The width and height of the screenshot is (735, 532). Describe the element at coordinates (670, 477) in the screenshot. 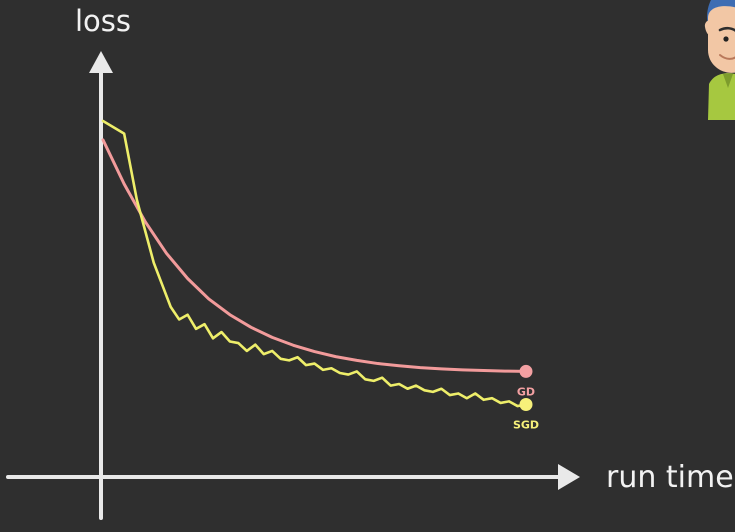

I see `x-axis-label: run time` at that location.